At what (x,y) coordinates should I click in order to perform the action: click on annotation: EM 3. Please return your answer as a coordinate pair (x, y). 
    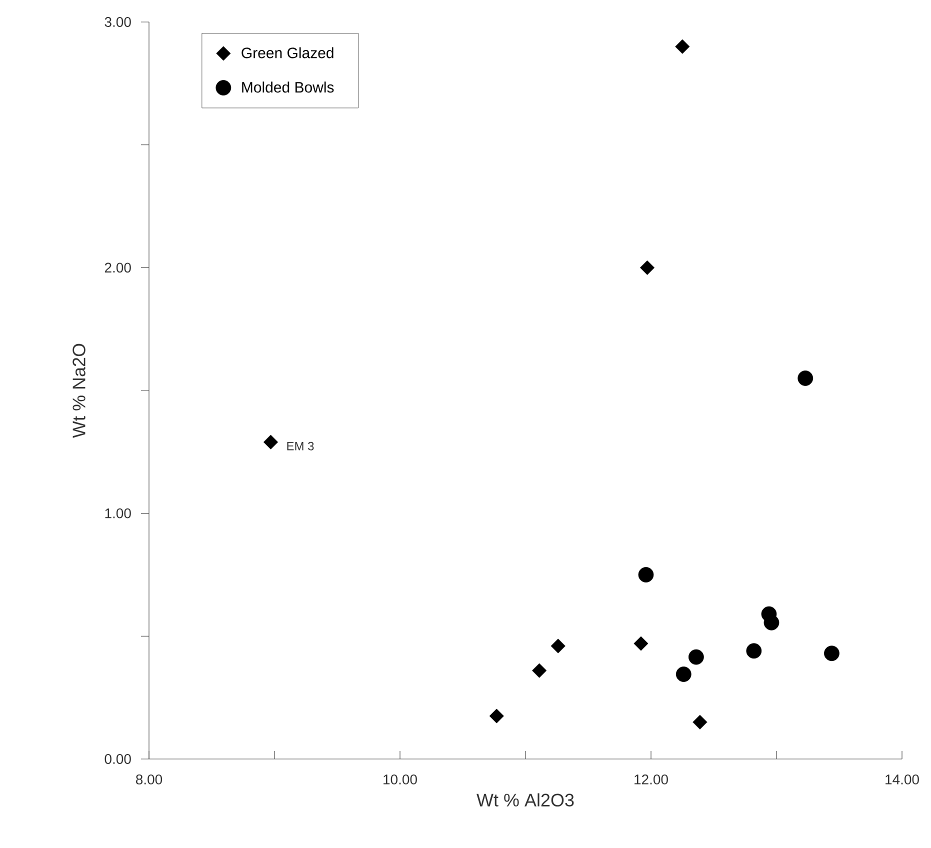
    Looking at the image, I should click on (300, 446).